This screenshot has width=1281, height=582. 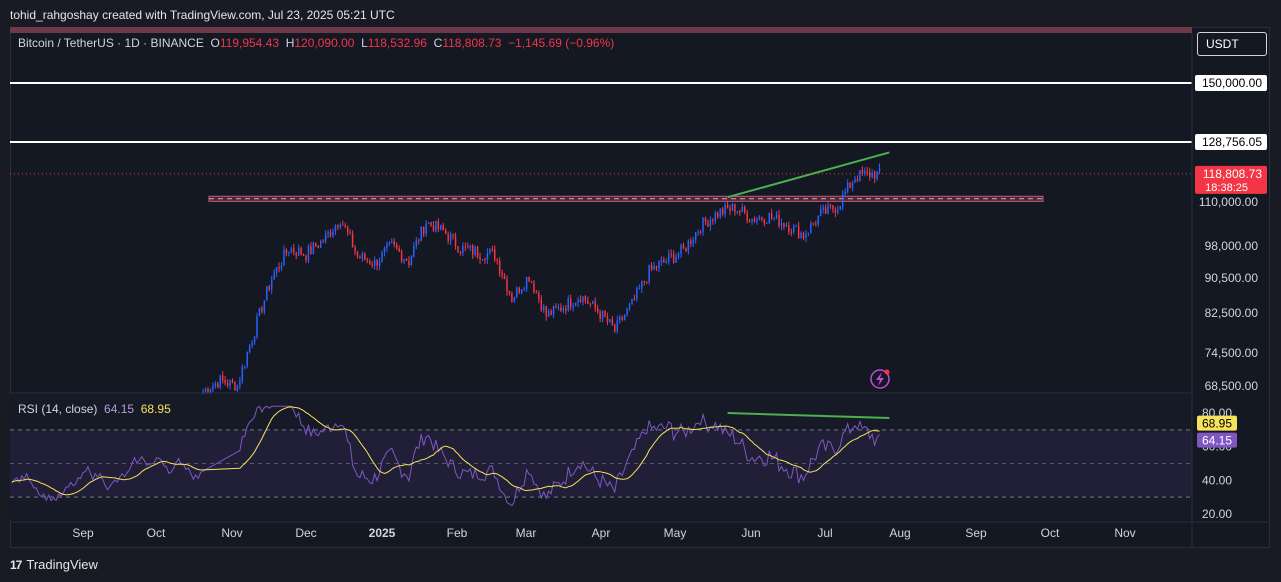 I want to click on last-price-tag, so click(x=1231, y=179).